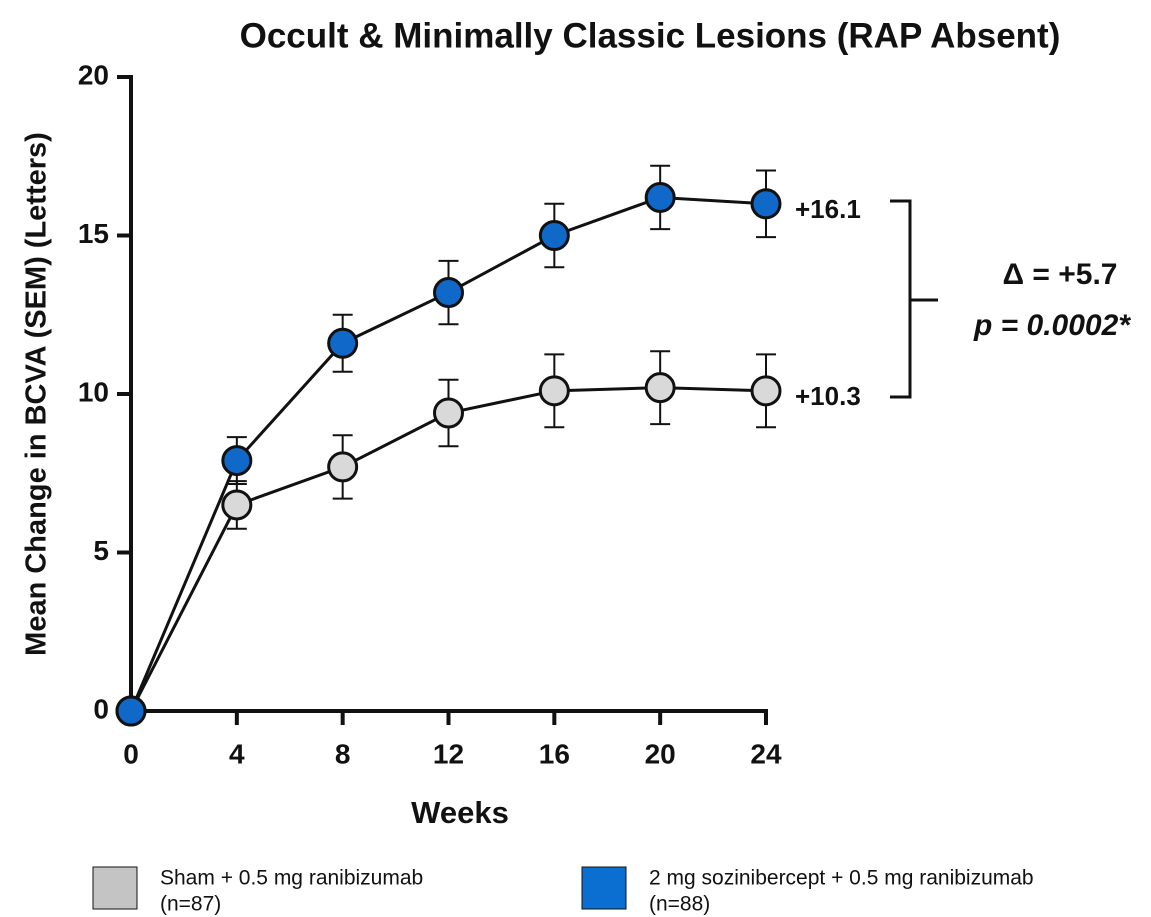 The height and width of the screenshot is (917, 1151). Describe the element at coordinates (37, 394) in the screenshot. I see `y-axis-label: Mean Change in BCVA (SEM) (Letters)` at that location.